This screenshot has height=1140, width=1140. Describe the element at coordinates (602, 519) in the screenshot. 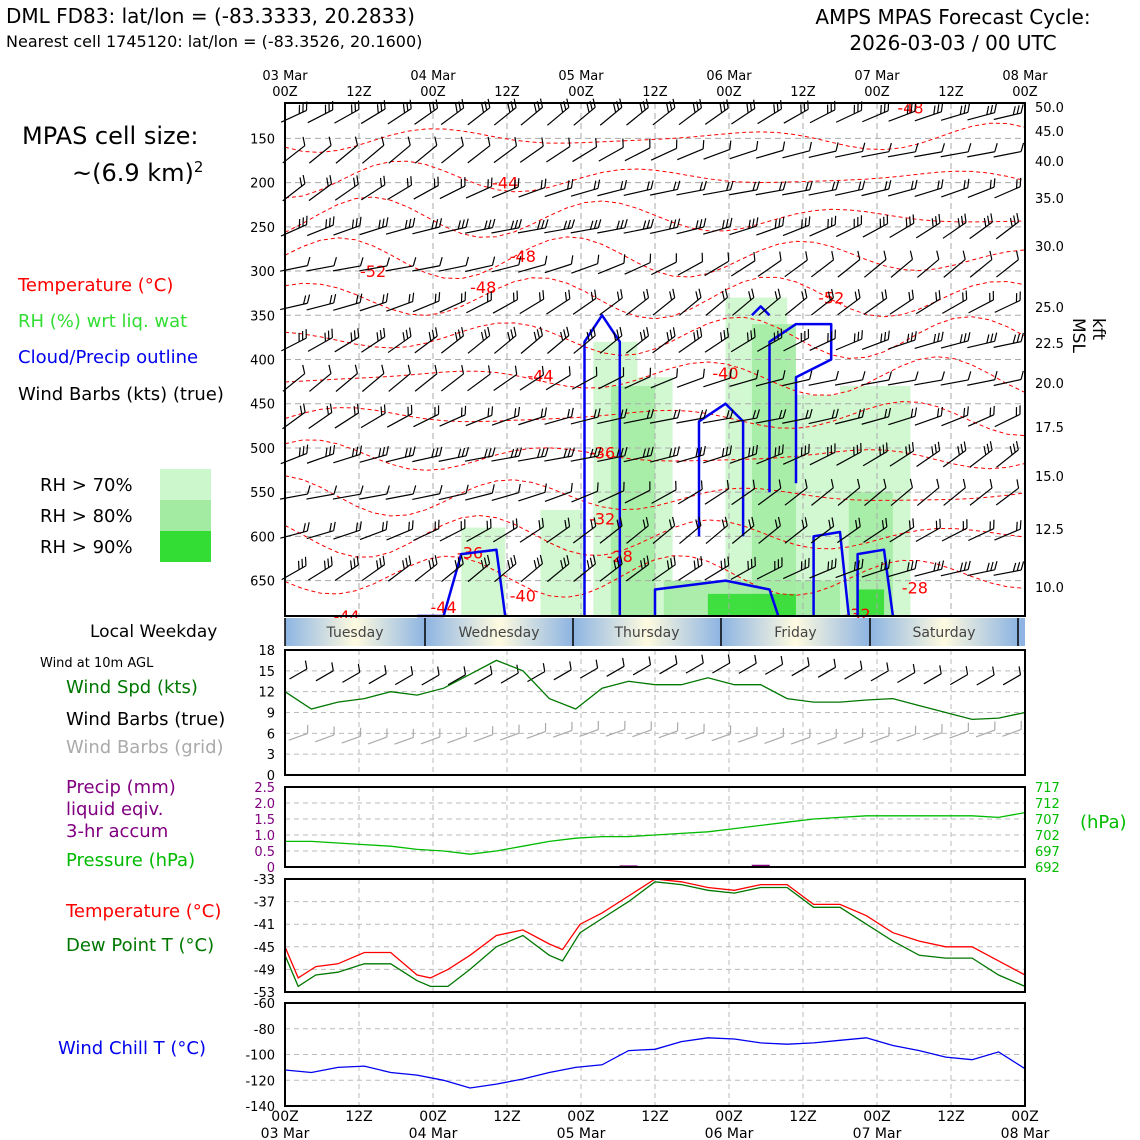

I see `isotherm-label: -32` at that location.